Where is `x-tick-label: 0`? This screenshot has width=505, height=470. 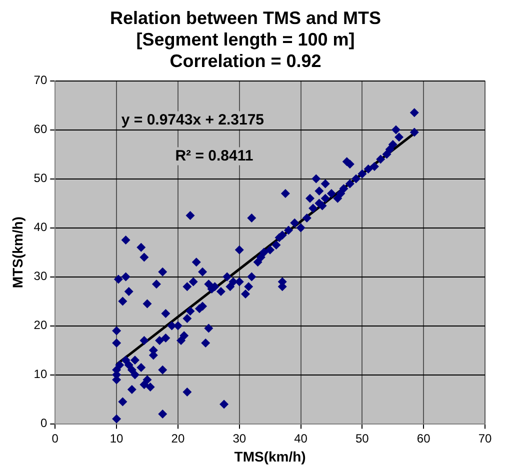 x-tick-label: 0 is located at coordinates (55, 438).